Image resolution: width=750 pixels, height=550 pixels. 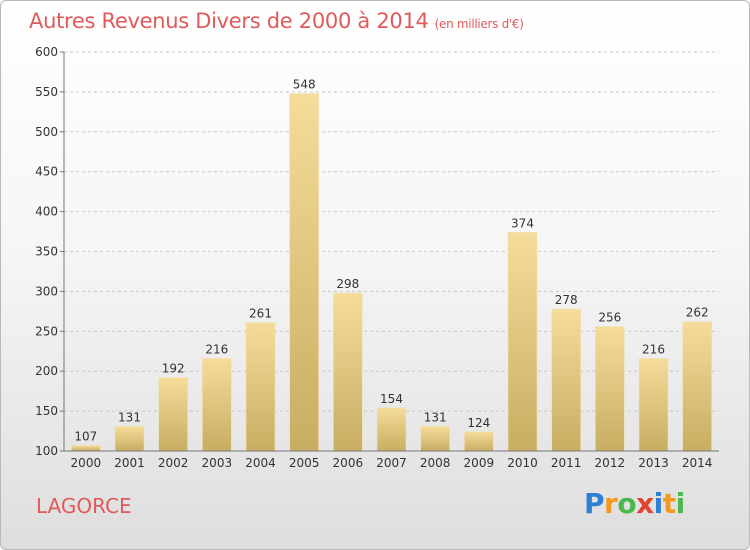 What do you see at coordinates (566, 463) in the screenshot?
I see `x-tick-label: 2011` at bounding box center [566, 463].